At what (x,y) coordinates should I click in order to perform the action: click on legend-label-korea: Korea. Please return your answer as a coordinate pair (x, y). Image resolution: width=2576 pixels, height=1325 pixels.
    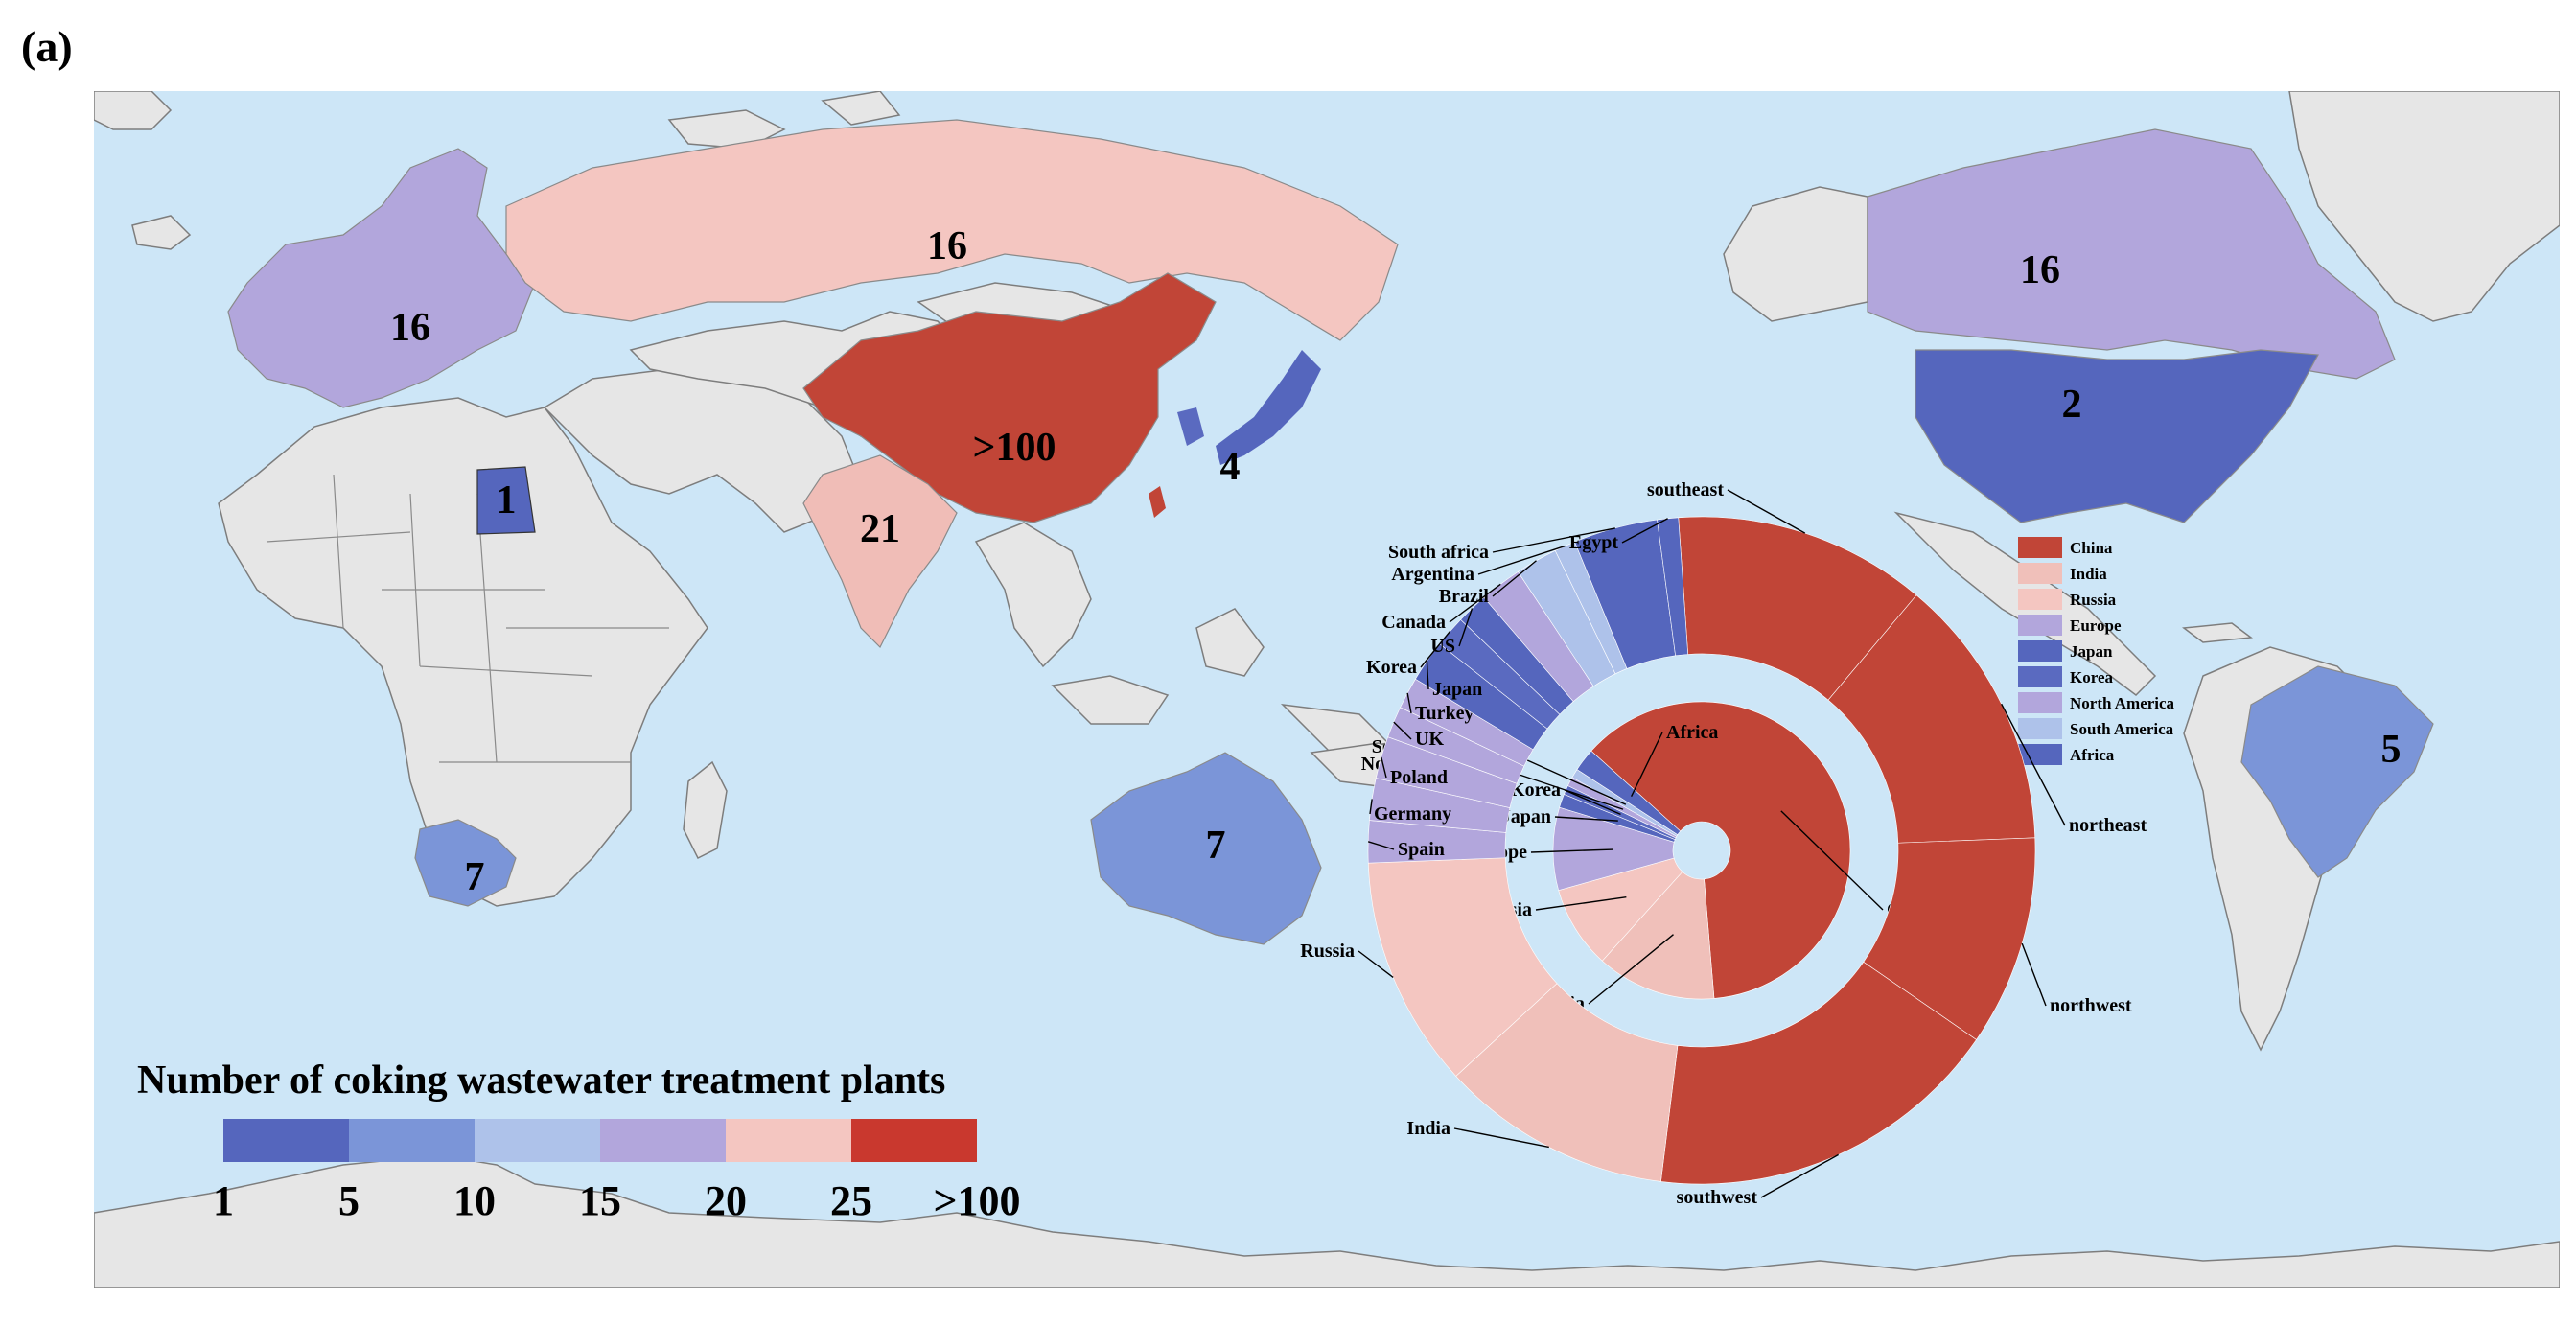
    Looking at the image, I should click on (2092, 677).